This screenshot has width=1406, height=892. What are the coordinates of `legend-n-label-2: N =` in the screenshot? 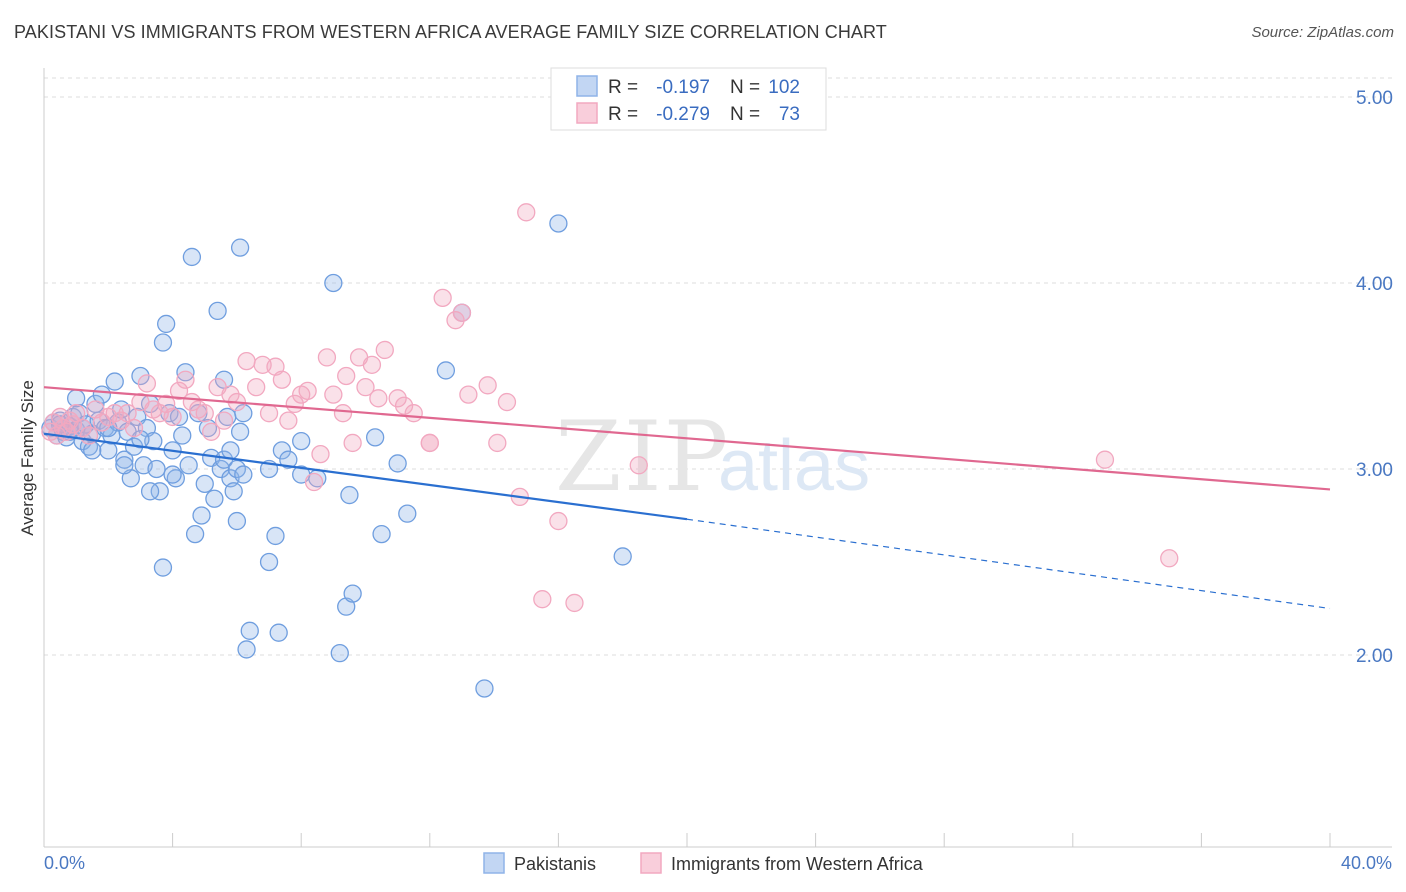 It's located at (745, 114).